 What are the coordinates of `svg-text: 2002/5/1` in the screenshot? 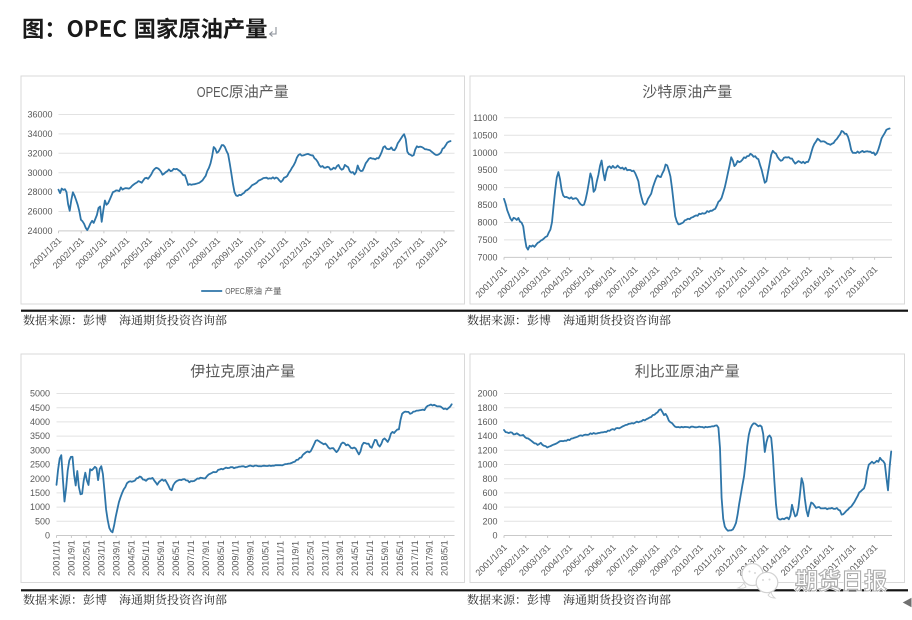 It's located at (87, 558).